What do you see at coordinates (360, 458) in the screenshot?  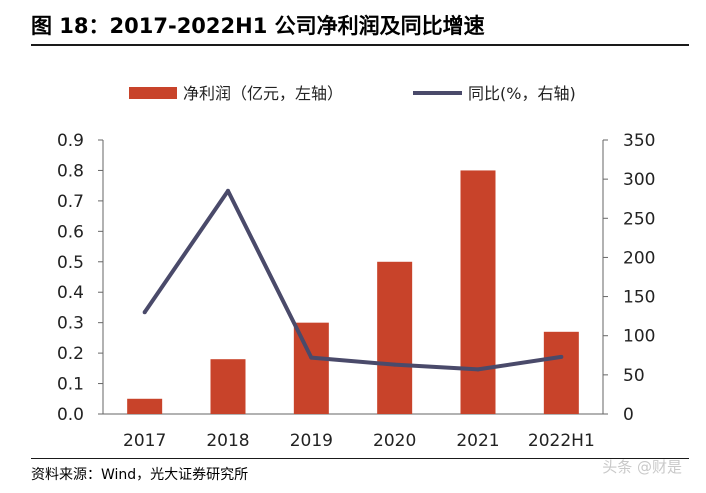 I see `source-divider` at bounding box center [360, 458].